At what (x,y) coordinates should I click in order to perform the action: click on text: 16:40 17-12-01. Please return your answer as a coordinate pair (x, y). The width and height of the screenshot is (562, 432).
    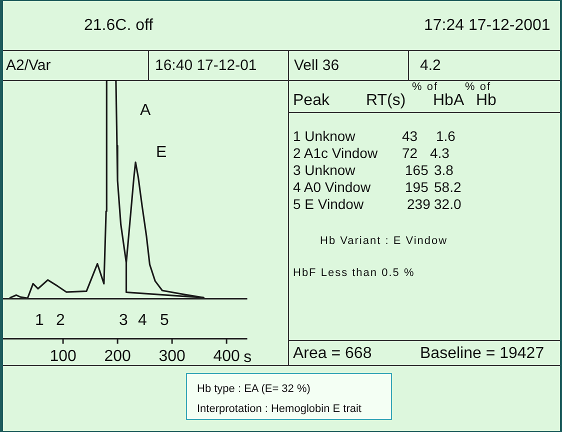
    Looking at the image, I should click on (206, 65).